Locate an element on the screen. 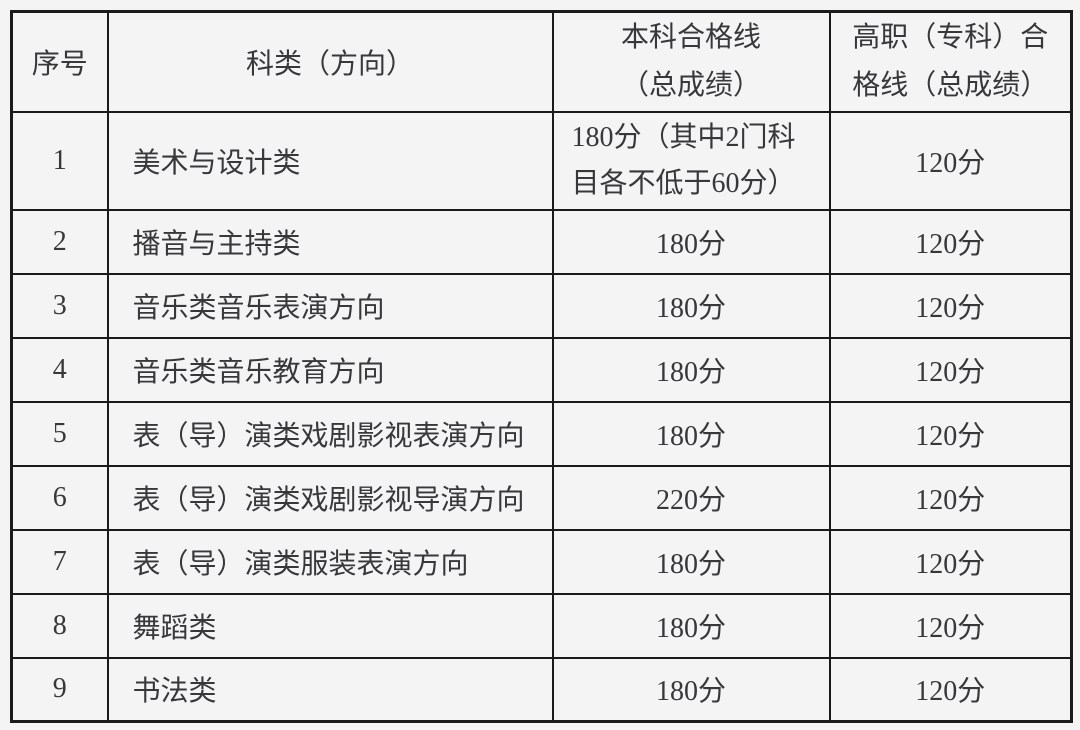 The width and height of the screenshot is (1080, 730). table-row-4: 4 音乐类音乐教育方向 180分 120分 is located at coordinates (541, 369).